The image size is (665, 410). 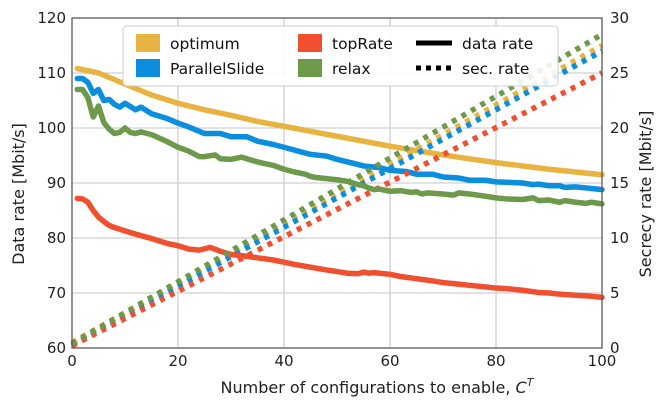 What do you see at coordinates (619, 183) in the screenshot?
I see `y2-tick-label: 15` at bounding box center [619, 183].